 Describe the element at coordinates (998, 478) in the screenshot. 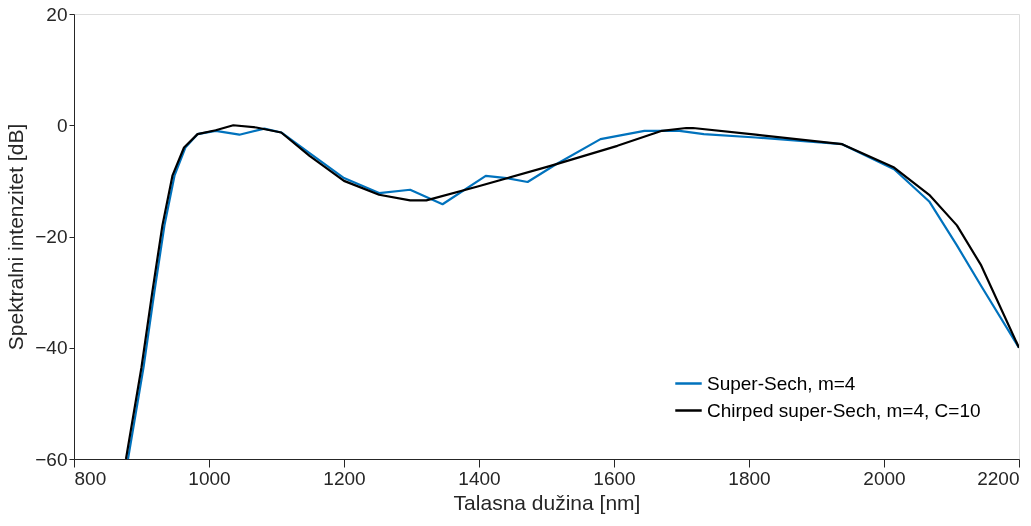

I see `x-tick-label: 2200` at that location.